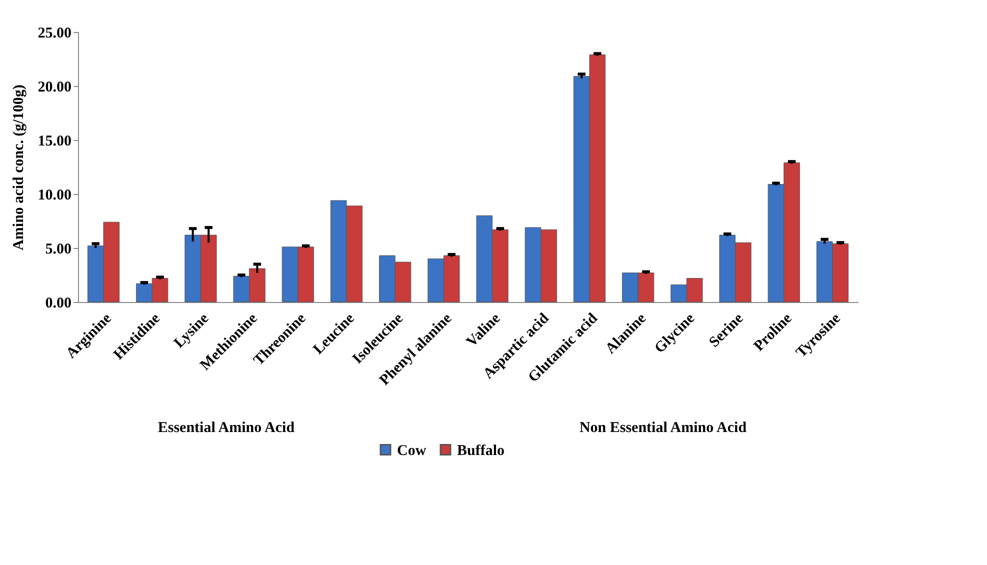 This screenshot has height=565, width=987. What do you see at coordinates (227, 428) in the screenshot?
I see `text: Essential Amino Acid` at bounding box center [227, 428].